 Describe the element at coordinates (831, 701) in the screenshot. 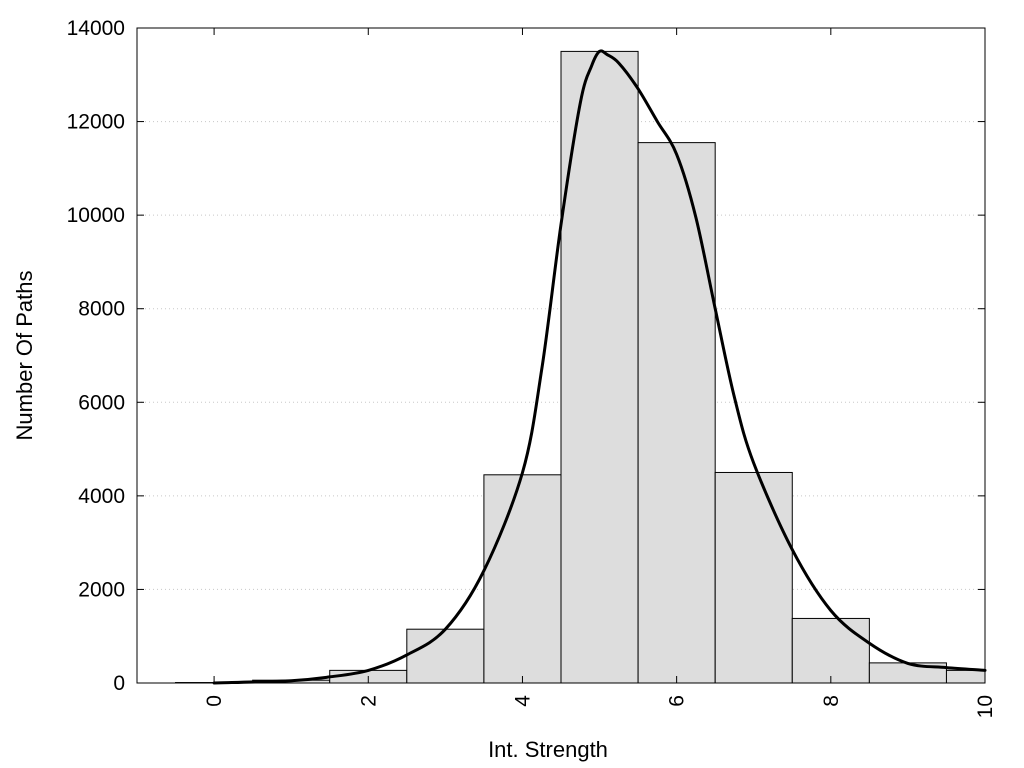

I see `x-tick-label: 8` at that location.